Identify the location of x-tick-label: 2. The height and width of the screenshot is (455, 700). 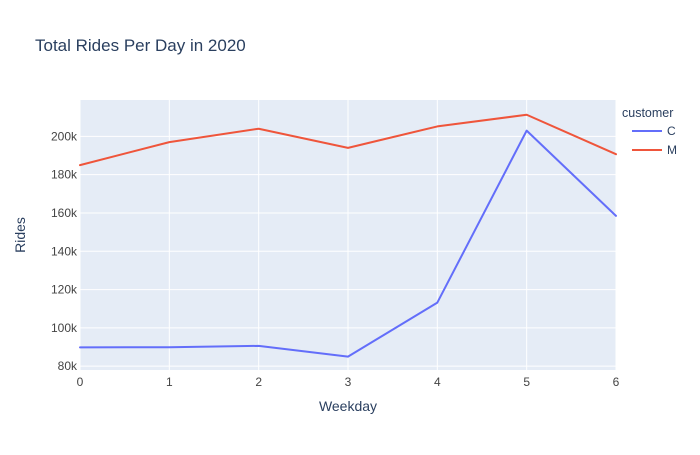
(258, 382).